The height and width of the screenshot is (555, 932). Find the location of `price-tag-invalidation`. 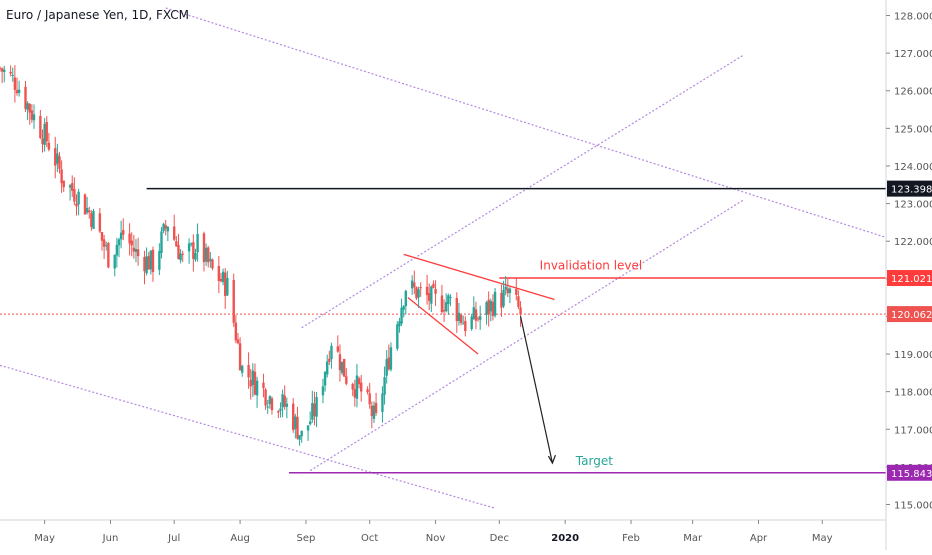

price-tag-invalidation is located at coordinates (909, 278).